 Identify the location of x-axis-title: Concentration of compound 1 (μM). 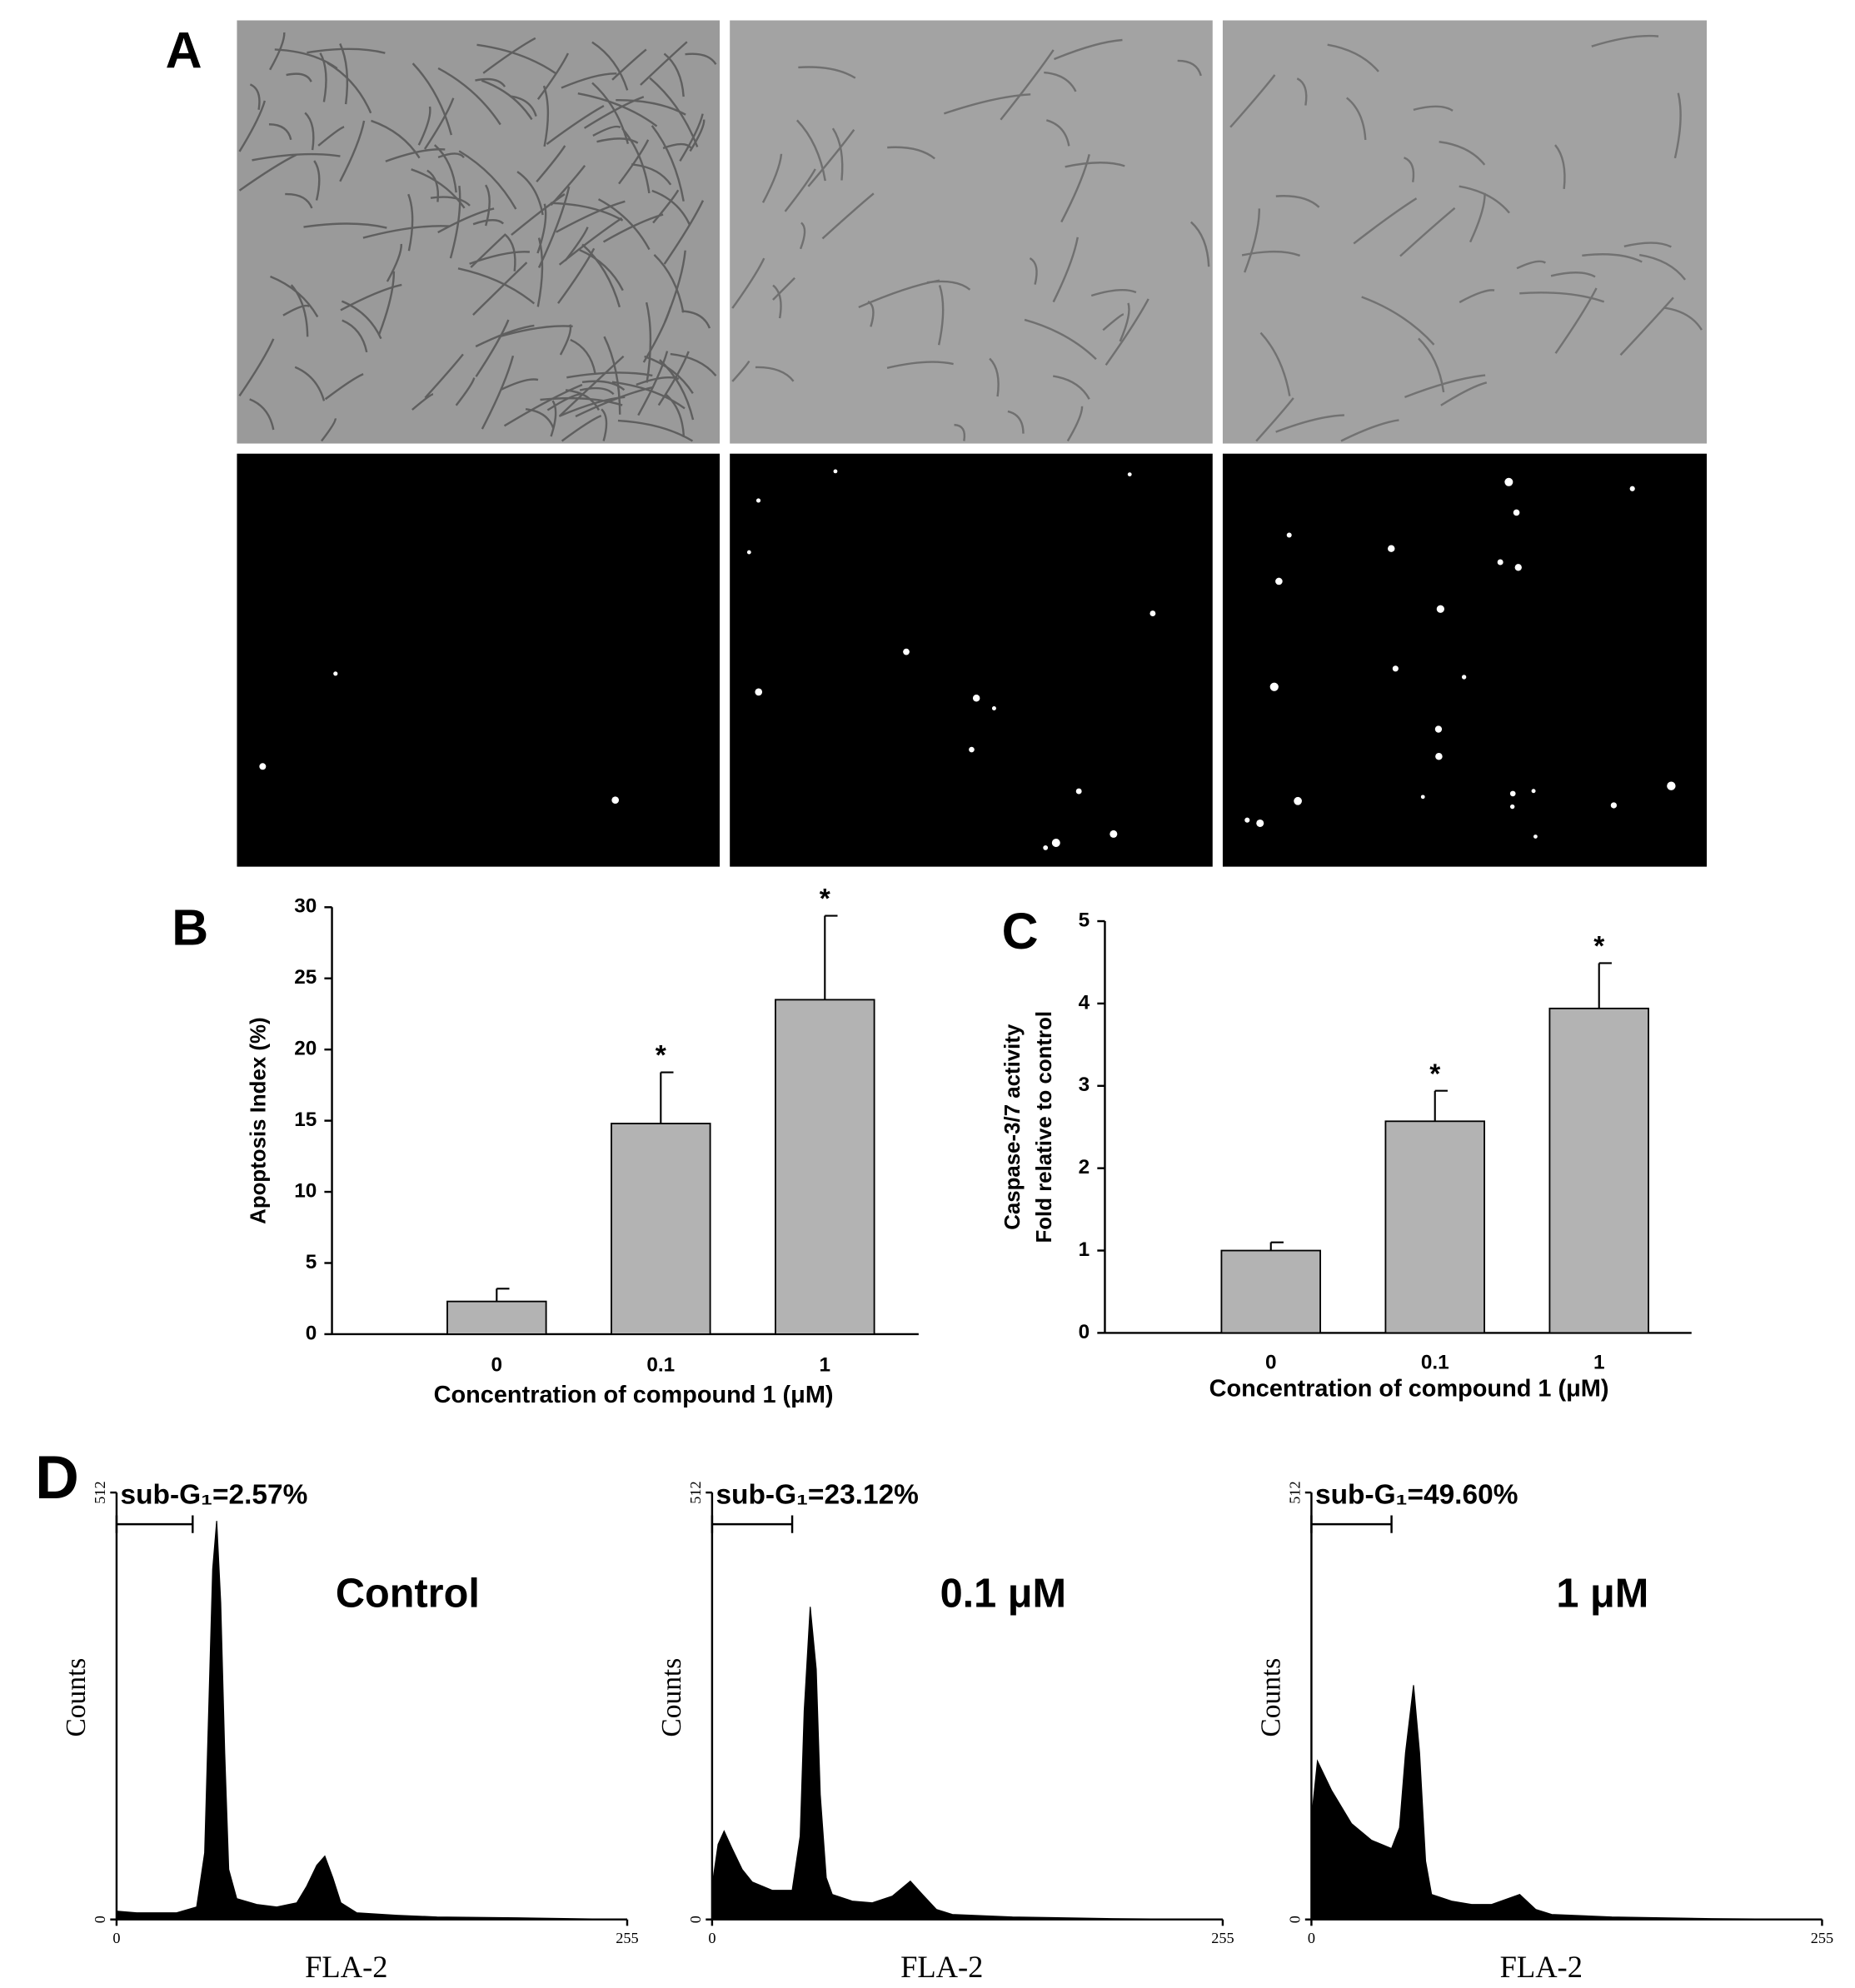
(1409, 1390).